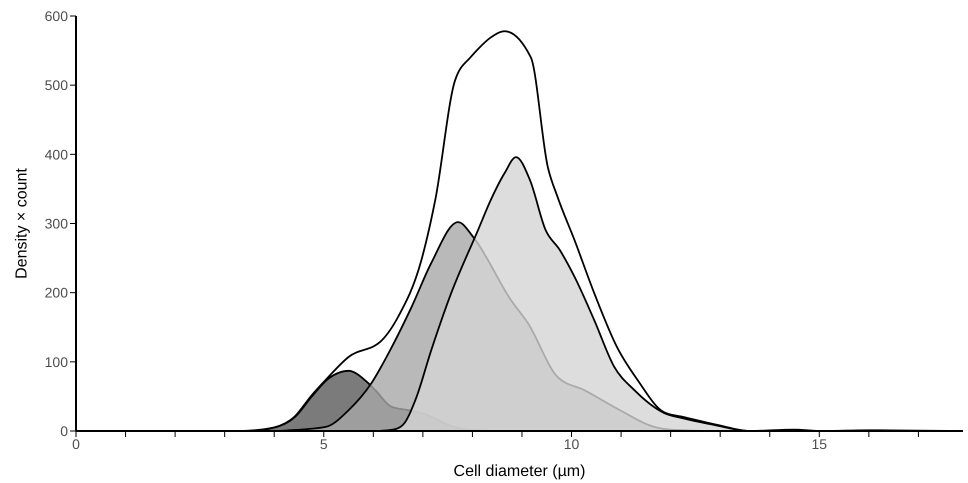 The image size is (968, 483). What do you see at coordinates (56, 85) in the screenshot?
I see `y-tick-label: 500` at bounding box center [56, 85].